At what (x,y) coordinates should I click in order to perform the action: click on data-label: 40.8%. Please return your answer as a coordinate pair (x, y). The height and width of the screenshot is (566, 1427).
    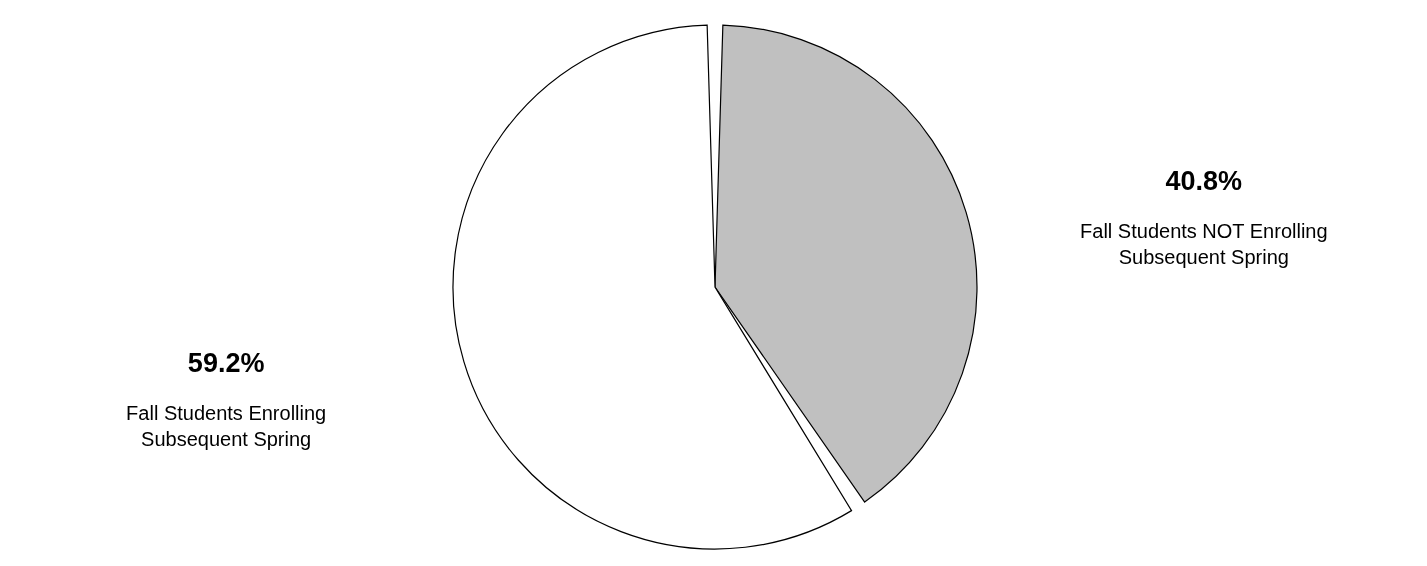
    Looking at the image, I should click on (1204, 180).